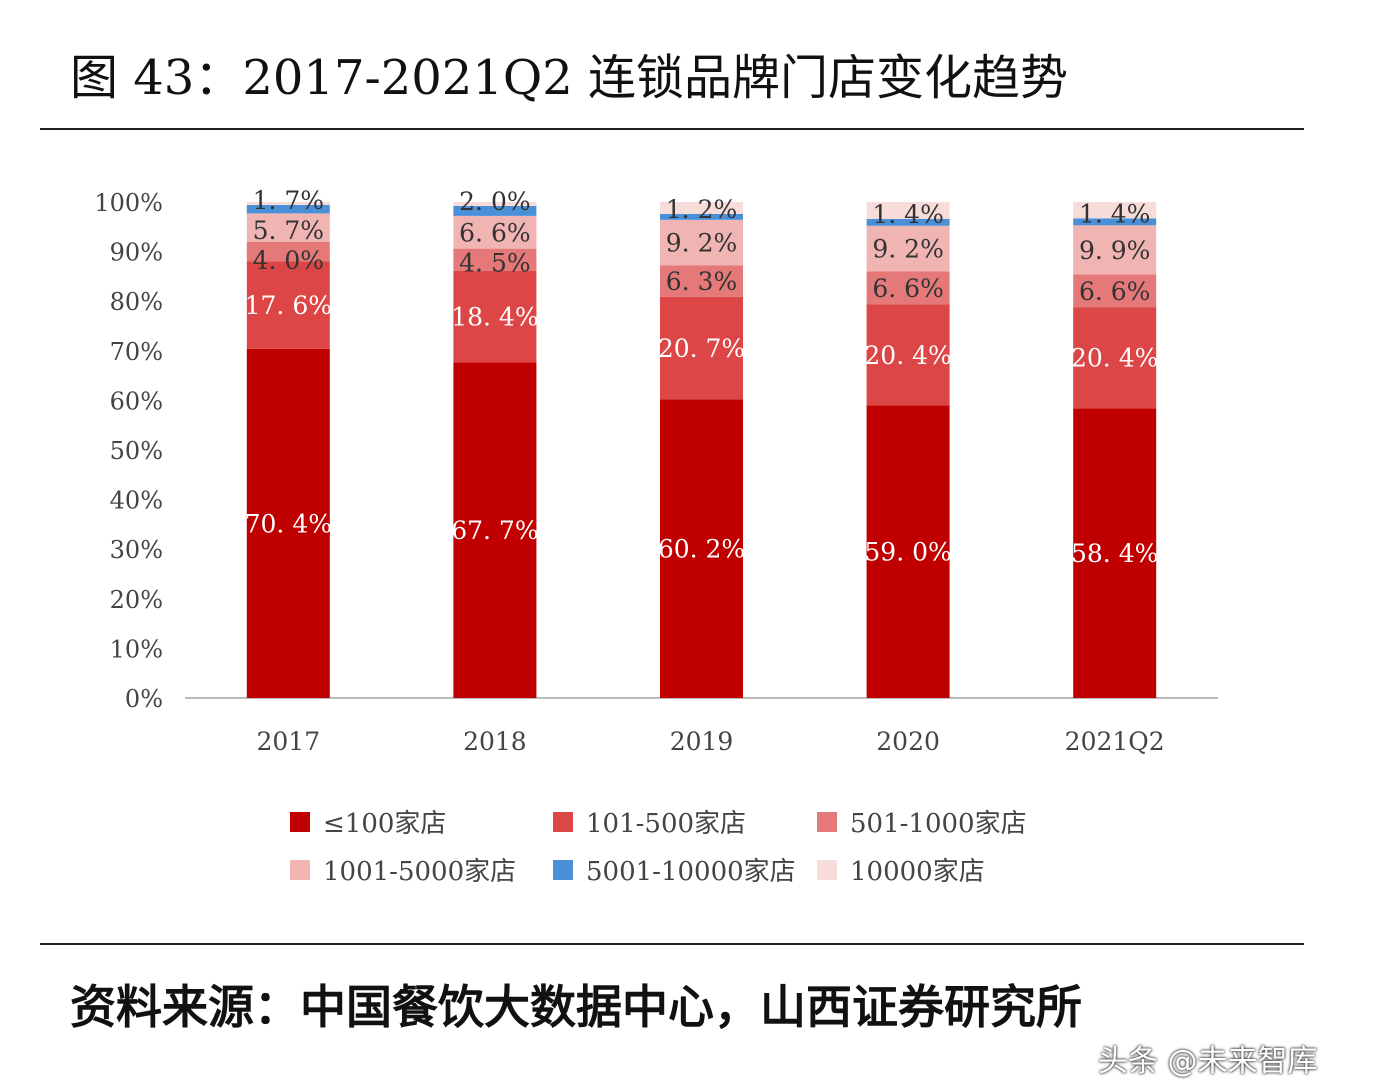  Describe the element at coordinates (666, 824) in the screenshot. I see `legend-label: 101-500家店` at that location.